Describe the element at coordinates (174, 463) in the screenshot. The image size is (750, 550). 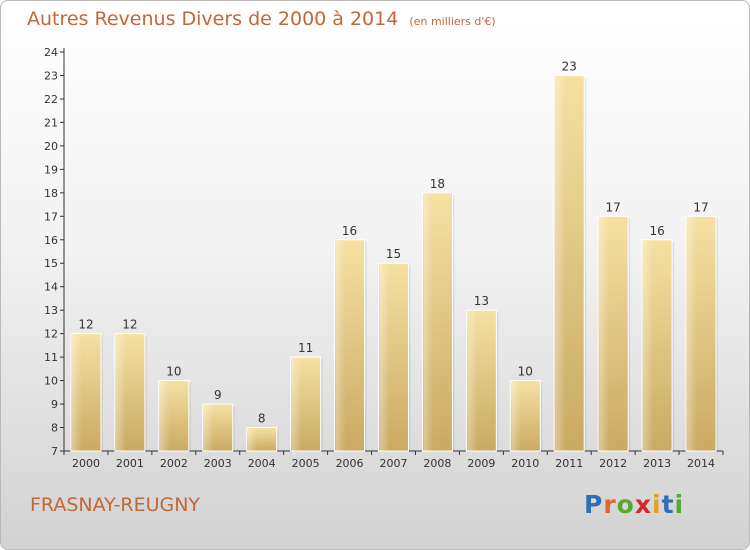
I see `x-tick-label: 2002` at that location.